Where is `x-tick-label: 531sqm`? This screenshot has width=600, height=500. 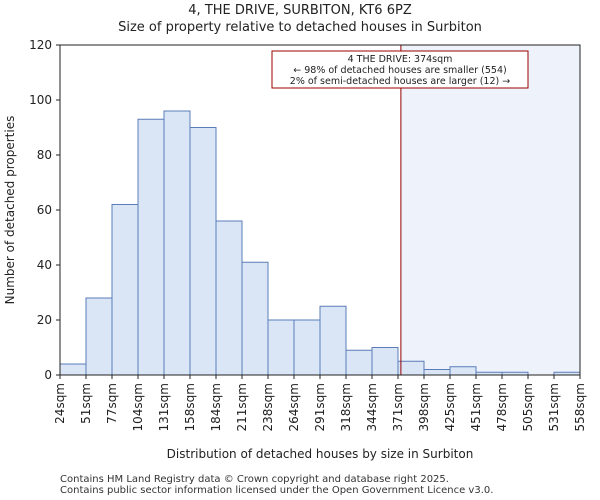 x-tick-label: 531sqm is located at coordinates (554, 407).